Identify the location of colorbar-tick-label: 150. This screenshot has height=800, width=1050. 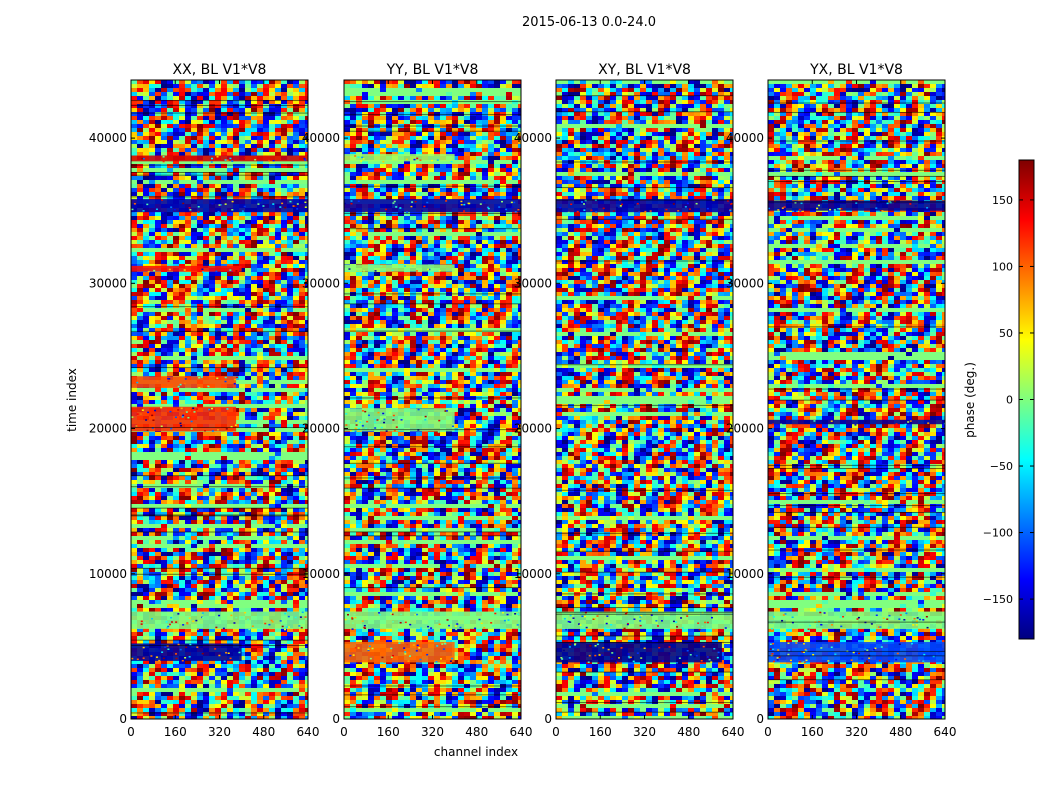
(1002, 200).